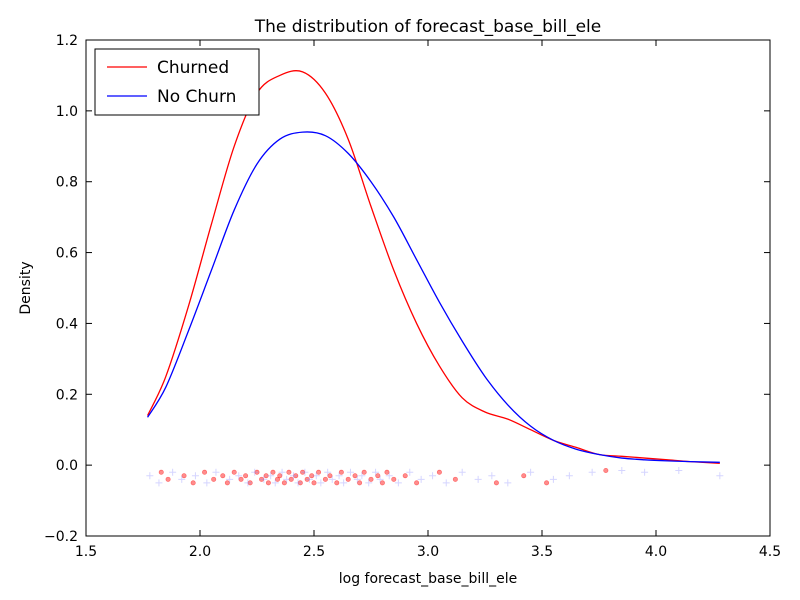  Describe the element at coordinates (770, 552) in the screenshot. I see `x-tick-label: 4.5` at that location.